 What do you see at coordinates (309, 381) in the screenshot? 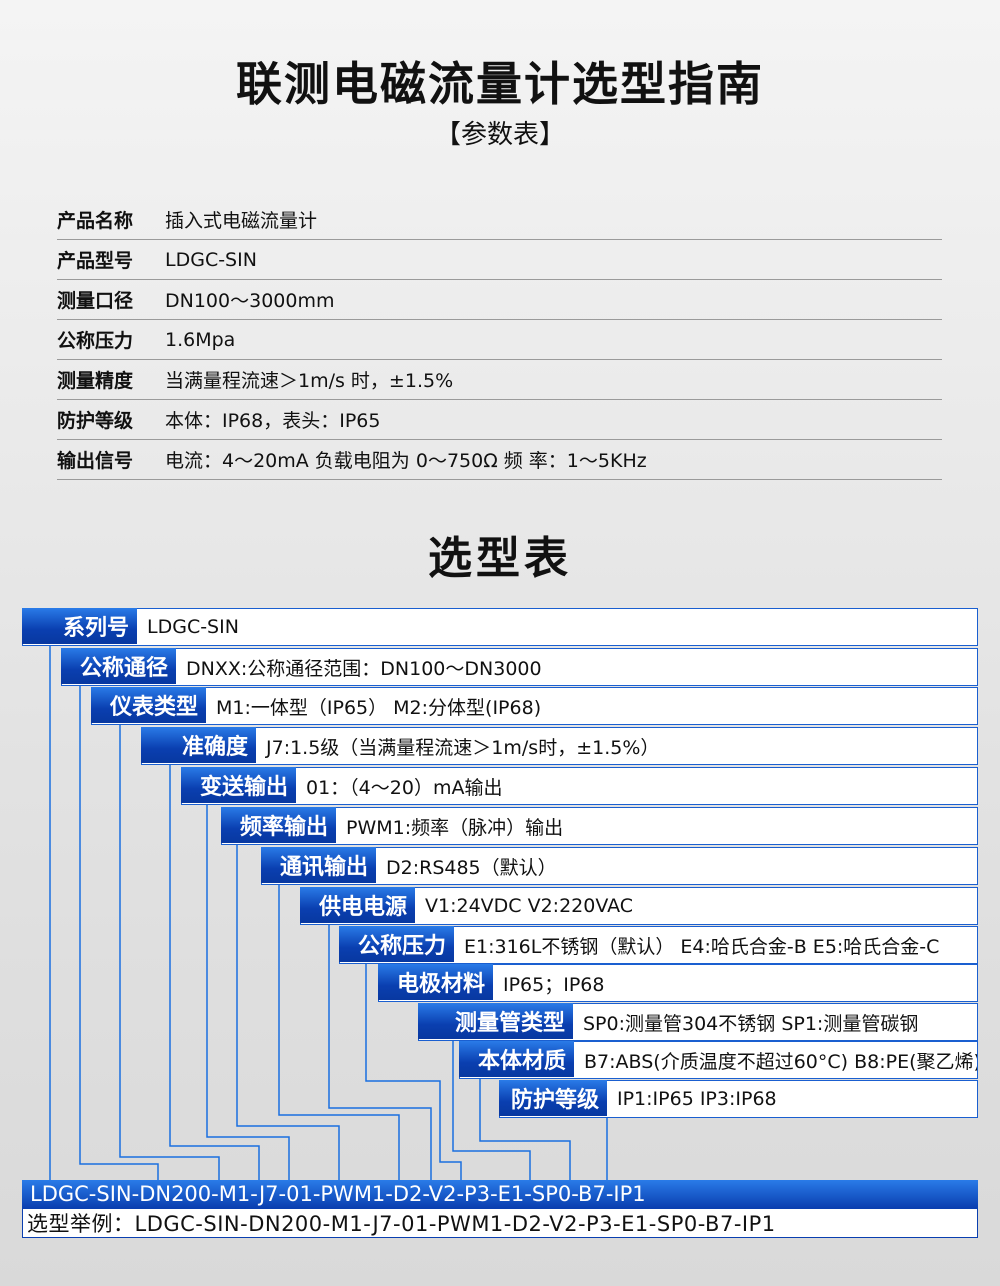
I see `param-value: 当满量程流速＞1m/s 时，±1.5%` at bounding box center [309, 381].